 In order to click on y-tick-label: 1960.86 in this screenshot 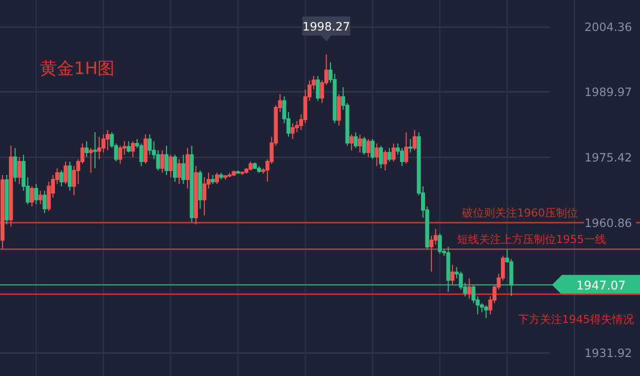, I will do `click(608, 223)`.